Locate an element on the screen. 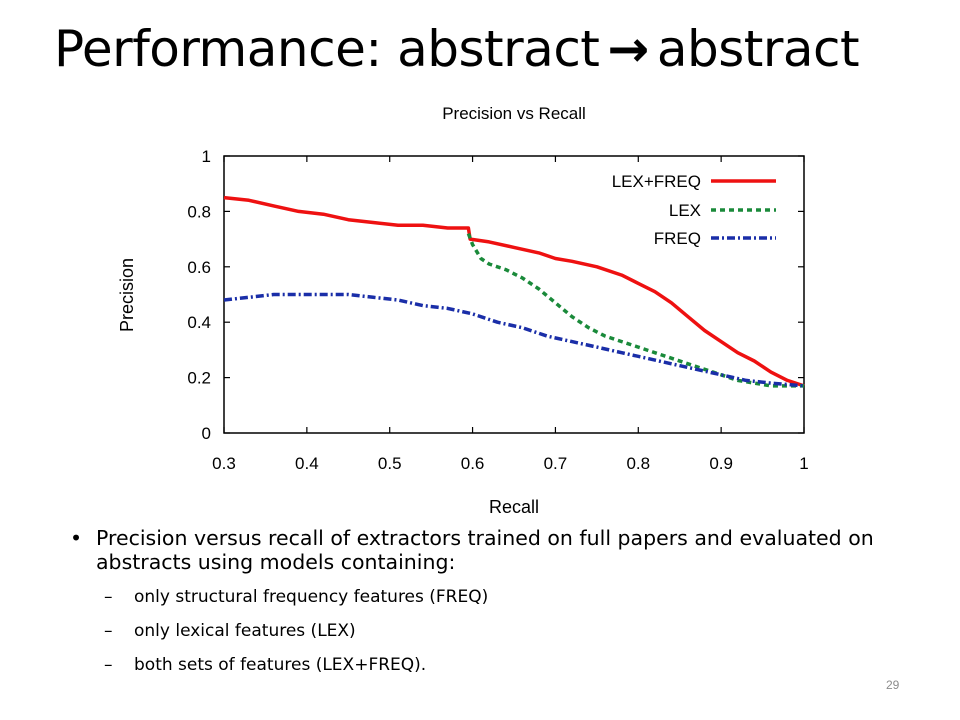 This screenshot has width=960, height=720. title-text-right: abstract is located at coordinates (758, 49).